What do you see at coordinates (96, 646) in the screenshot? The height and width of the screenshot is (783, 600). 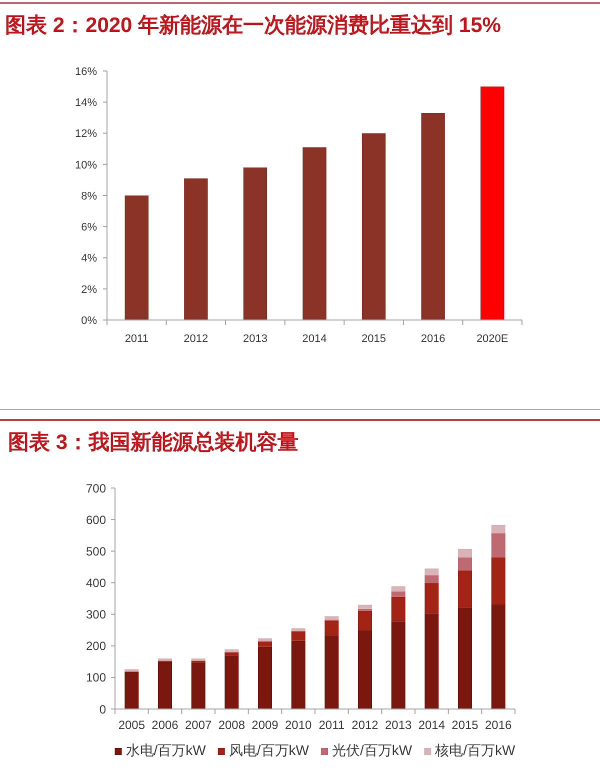 I see `y-tick-label: 200` at bounding box center [96, 646].